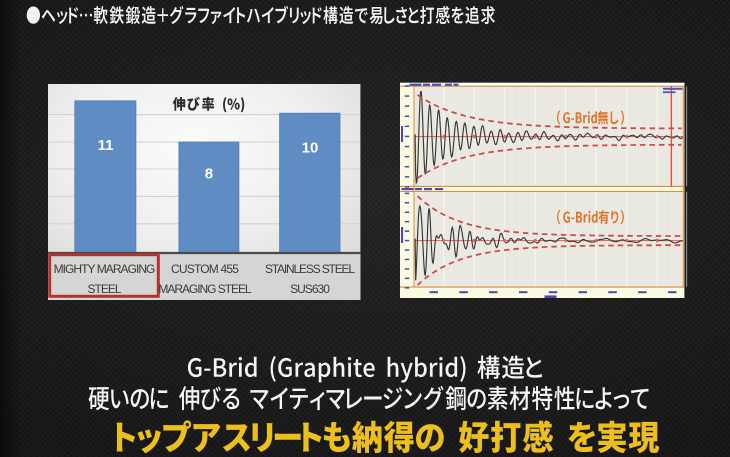 Image resolution: width=730 pixels, height=457 pixels. Describe the element at coordinates (105, 289) in the screenshot. I see `svg-text: STEEL` at that location.